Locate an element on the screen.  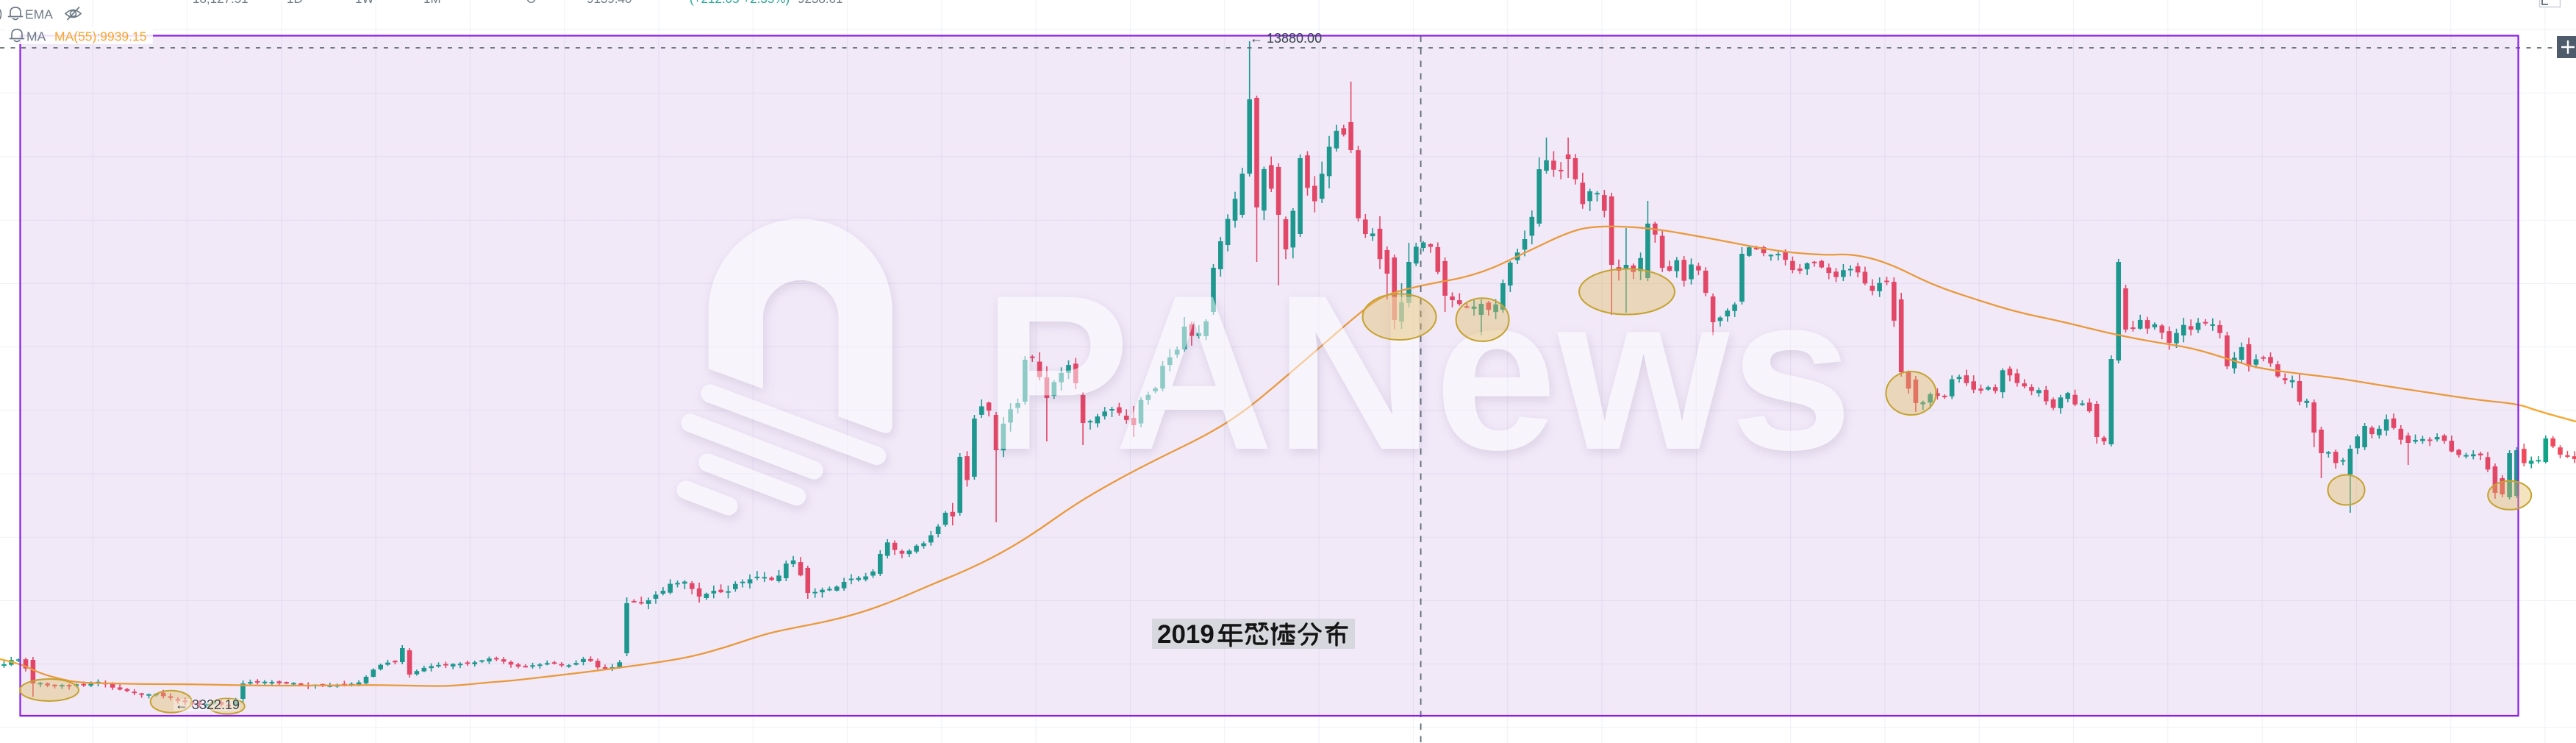
svg-text: 9139.40 is located at coordinates (609, 3).